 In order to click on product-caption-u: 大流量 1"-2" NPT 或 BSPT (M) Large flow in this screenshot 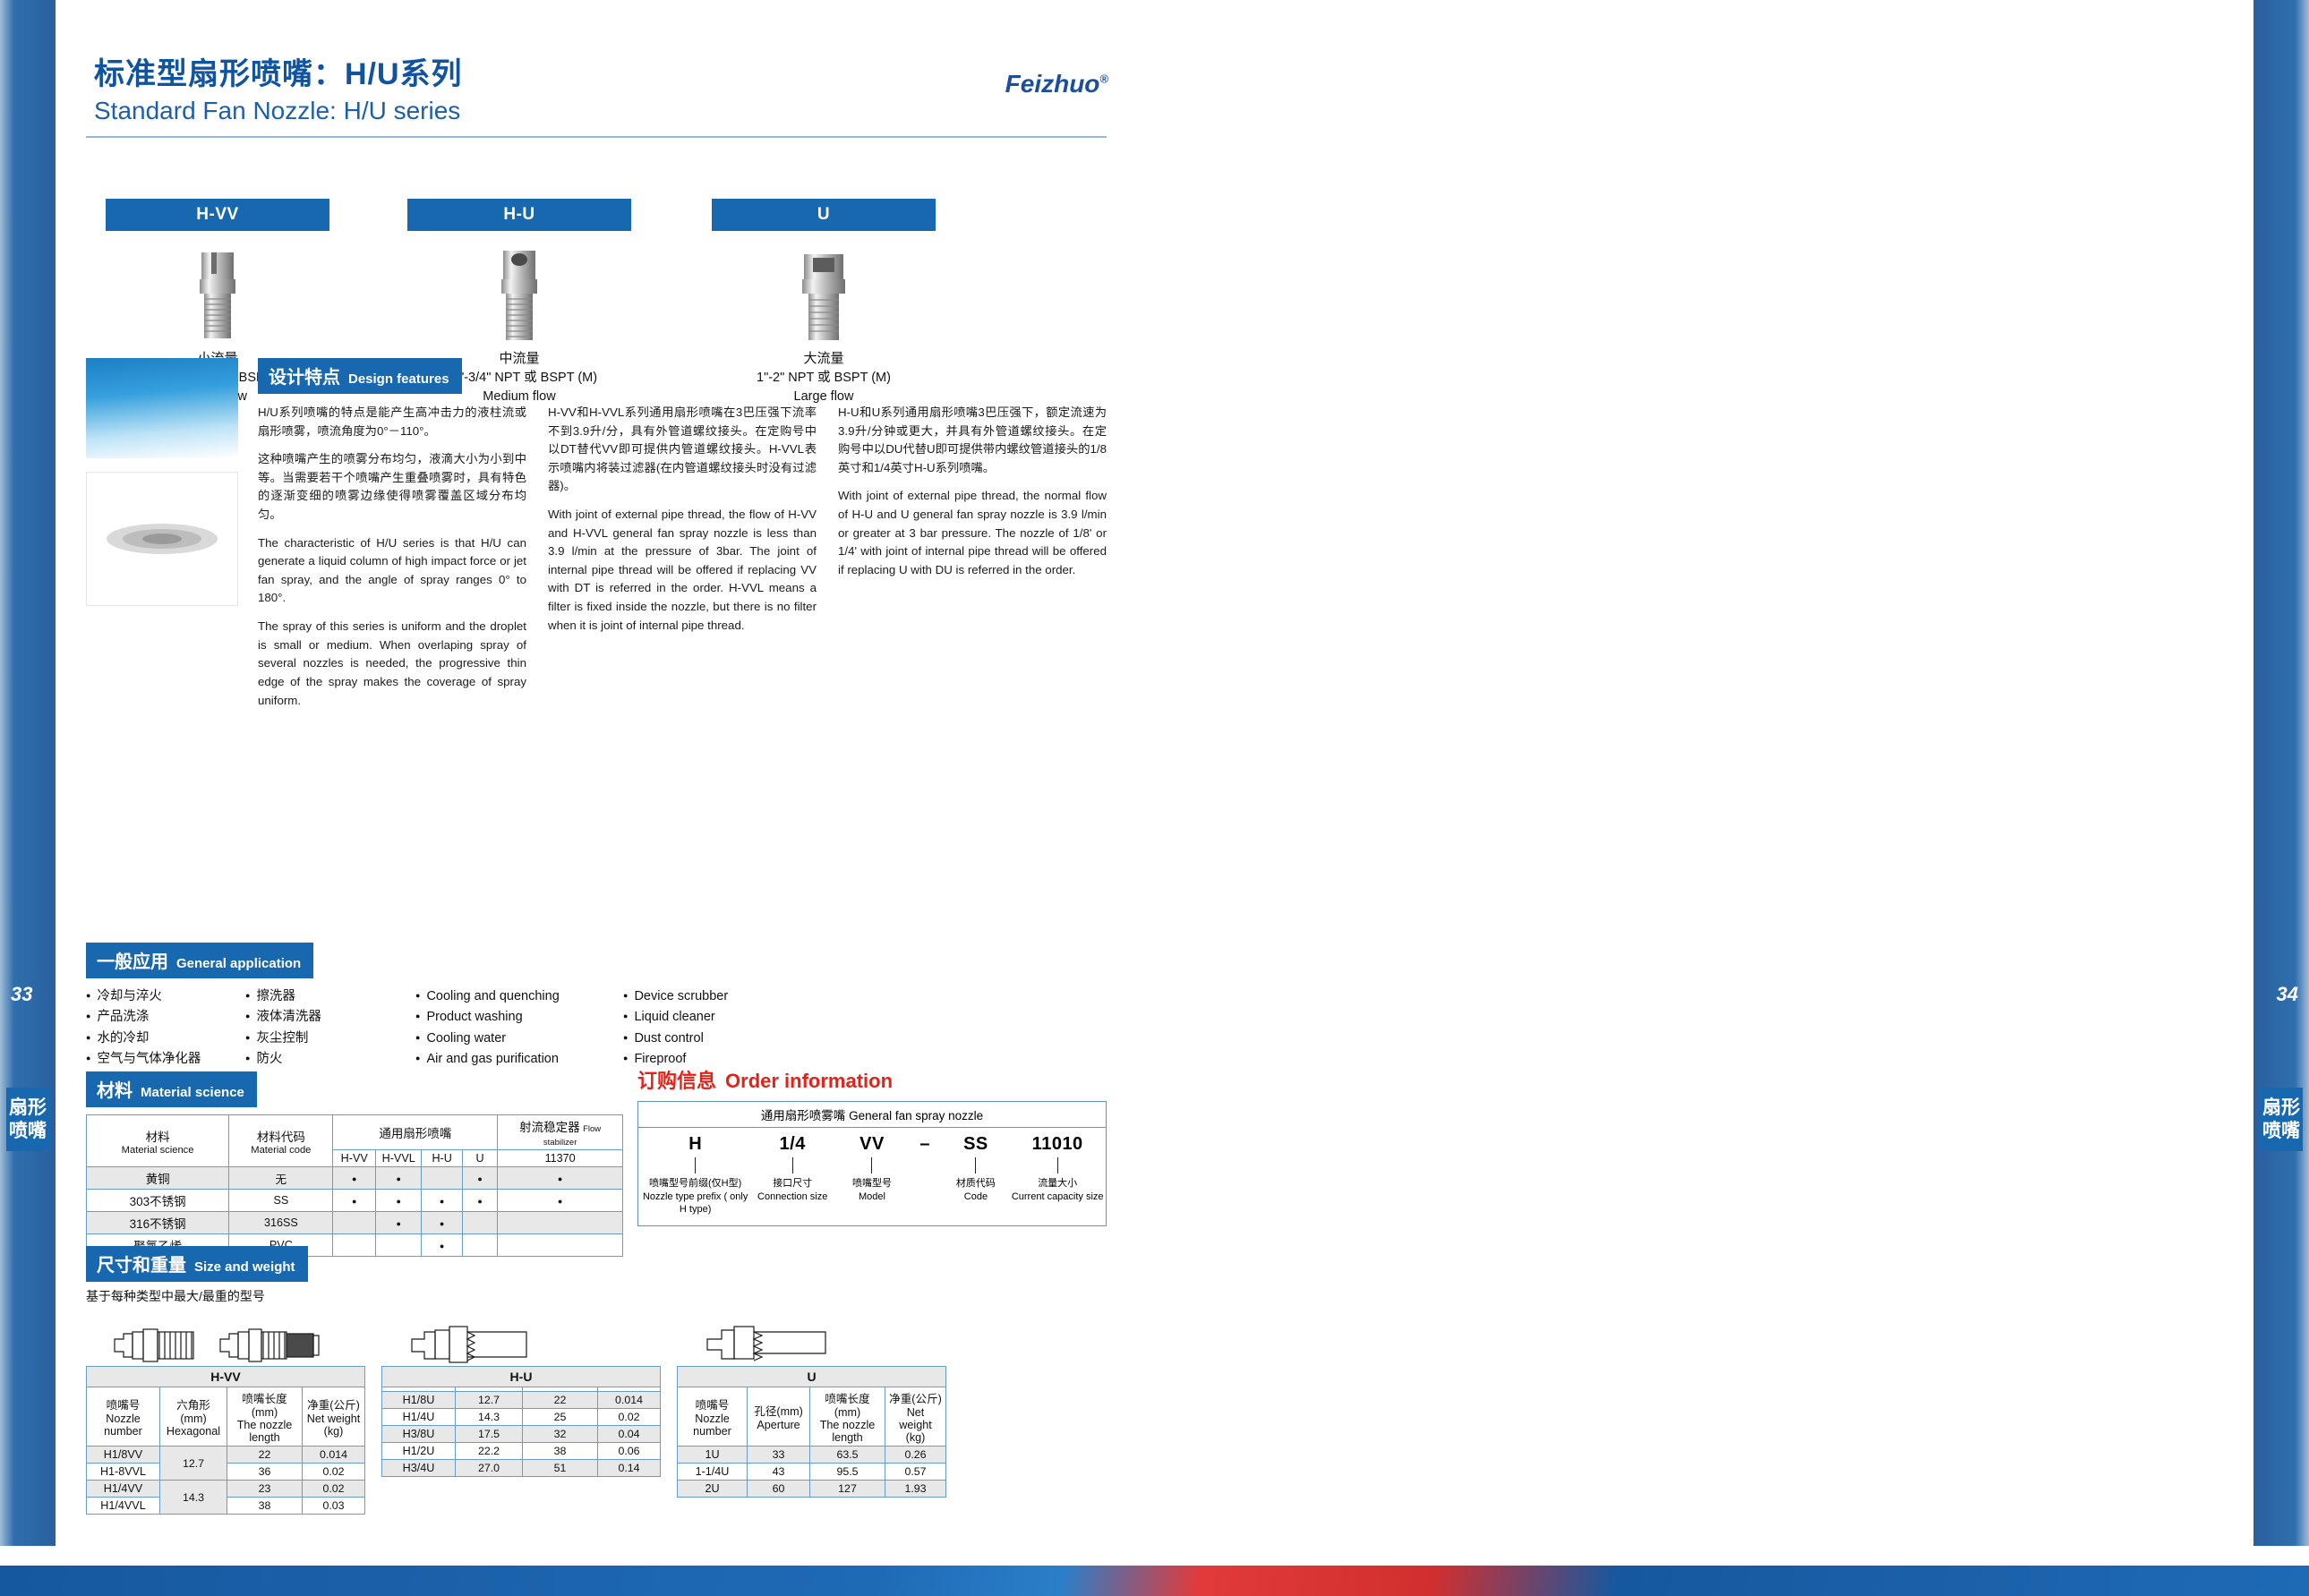, I will do `click(824, 378)`.